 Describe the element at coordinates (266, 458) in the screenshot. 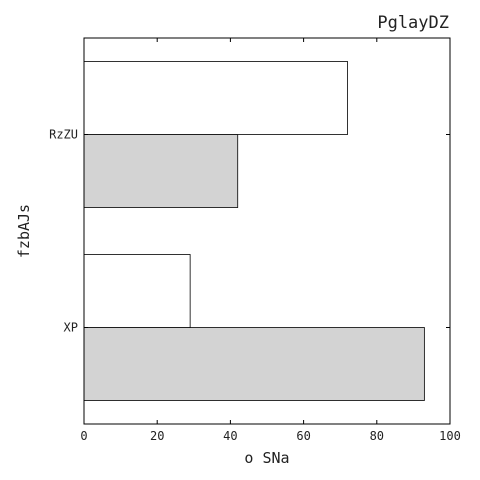

I see `x-axis-label: o SNa` at that location.